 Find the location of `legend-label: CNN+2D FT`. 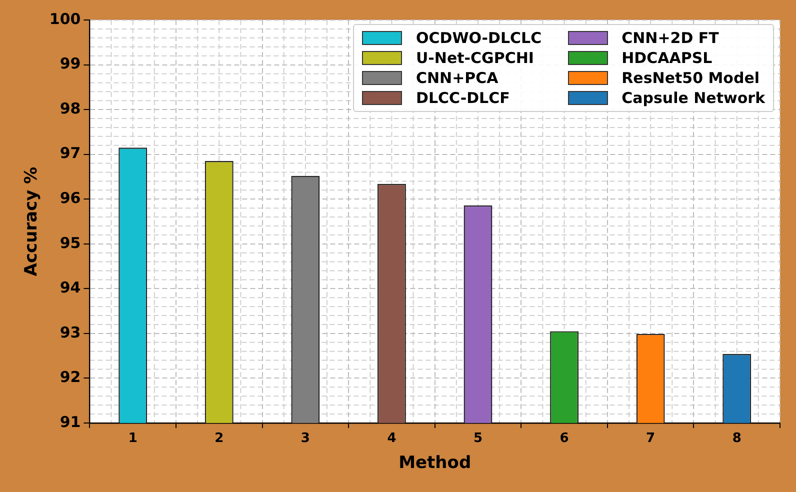

legend-label: CNN+2D FT is located at coordinates (670, 38).